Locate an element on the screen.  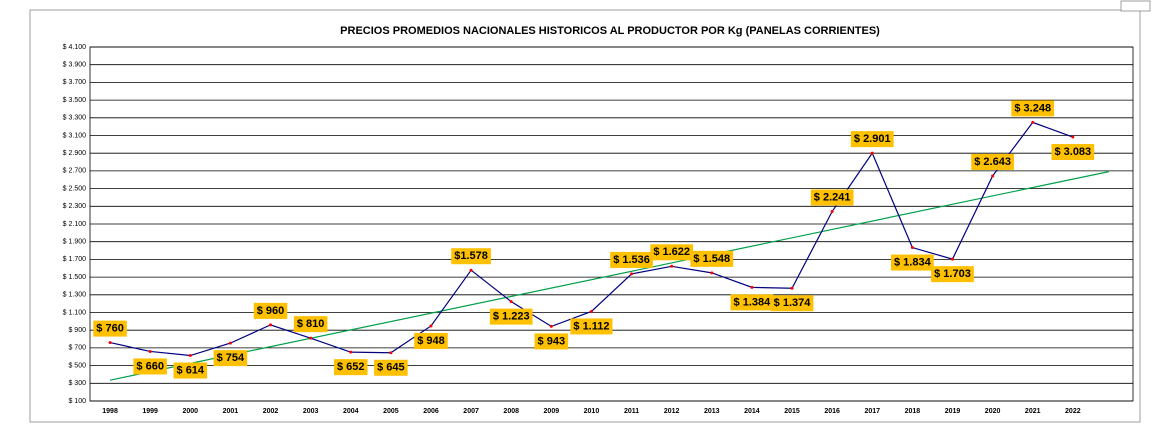
x-tick-label: 2013 is located at coordinates (712, 411).